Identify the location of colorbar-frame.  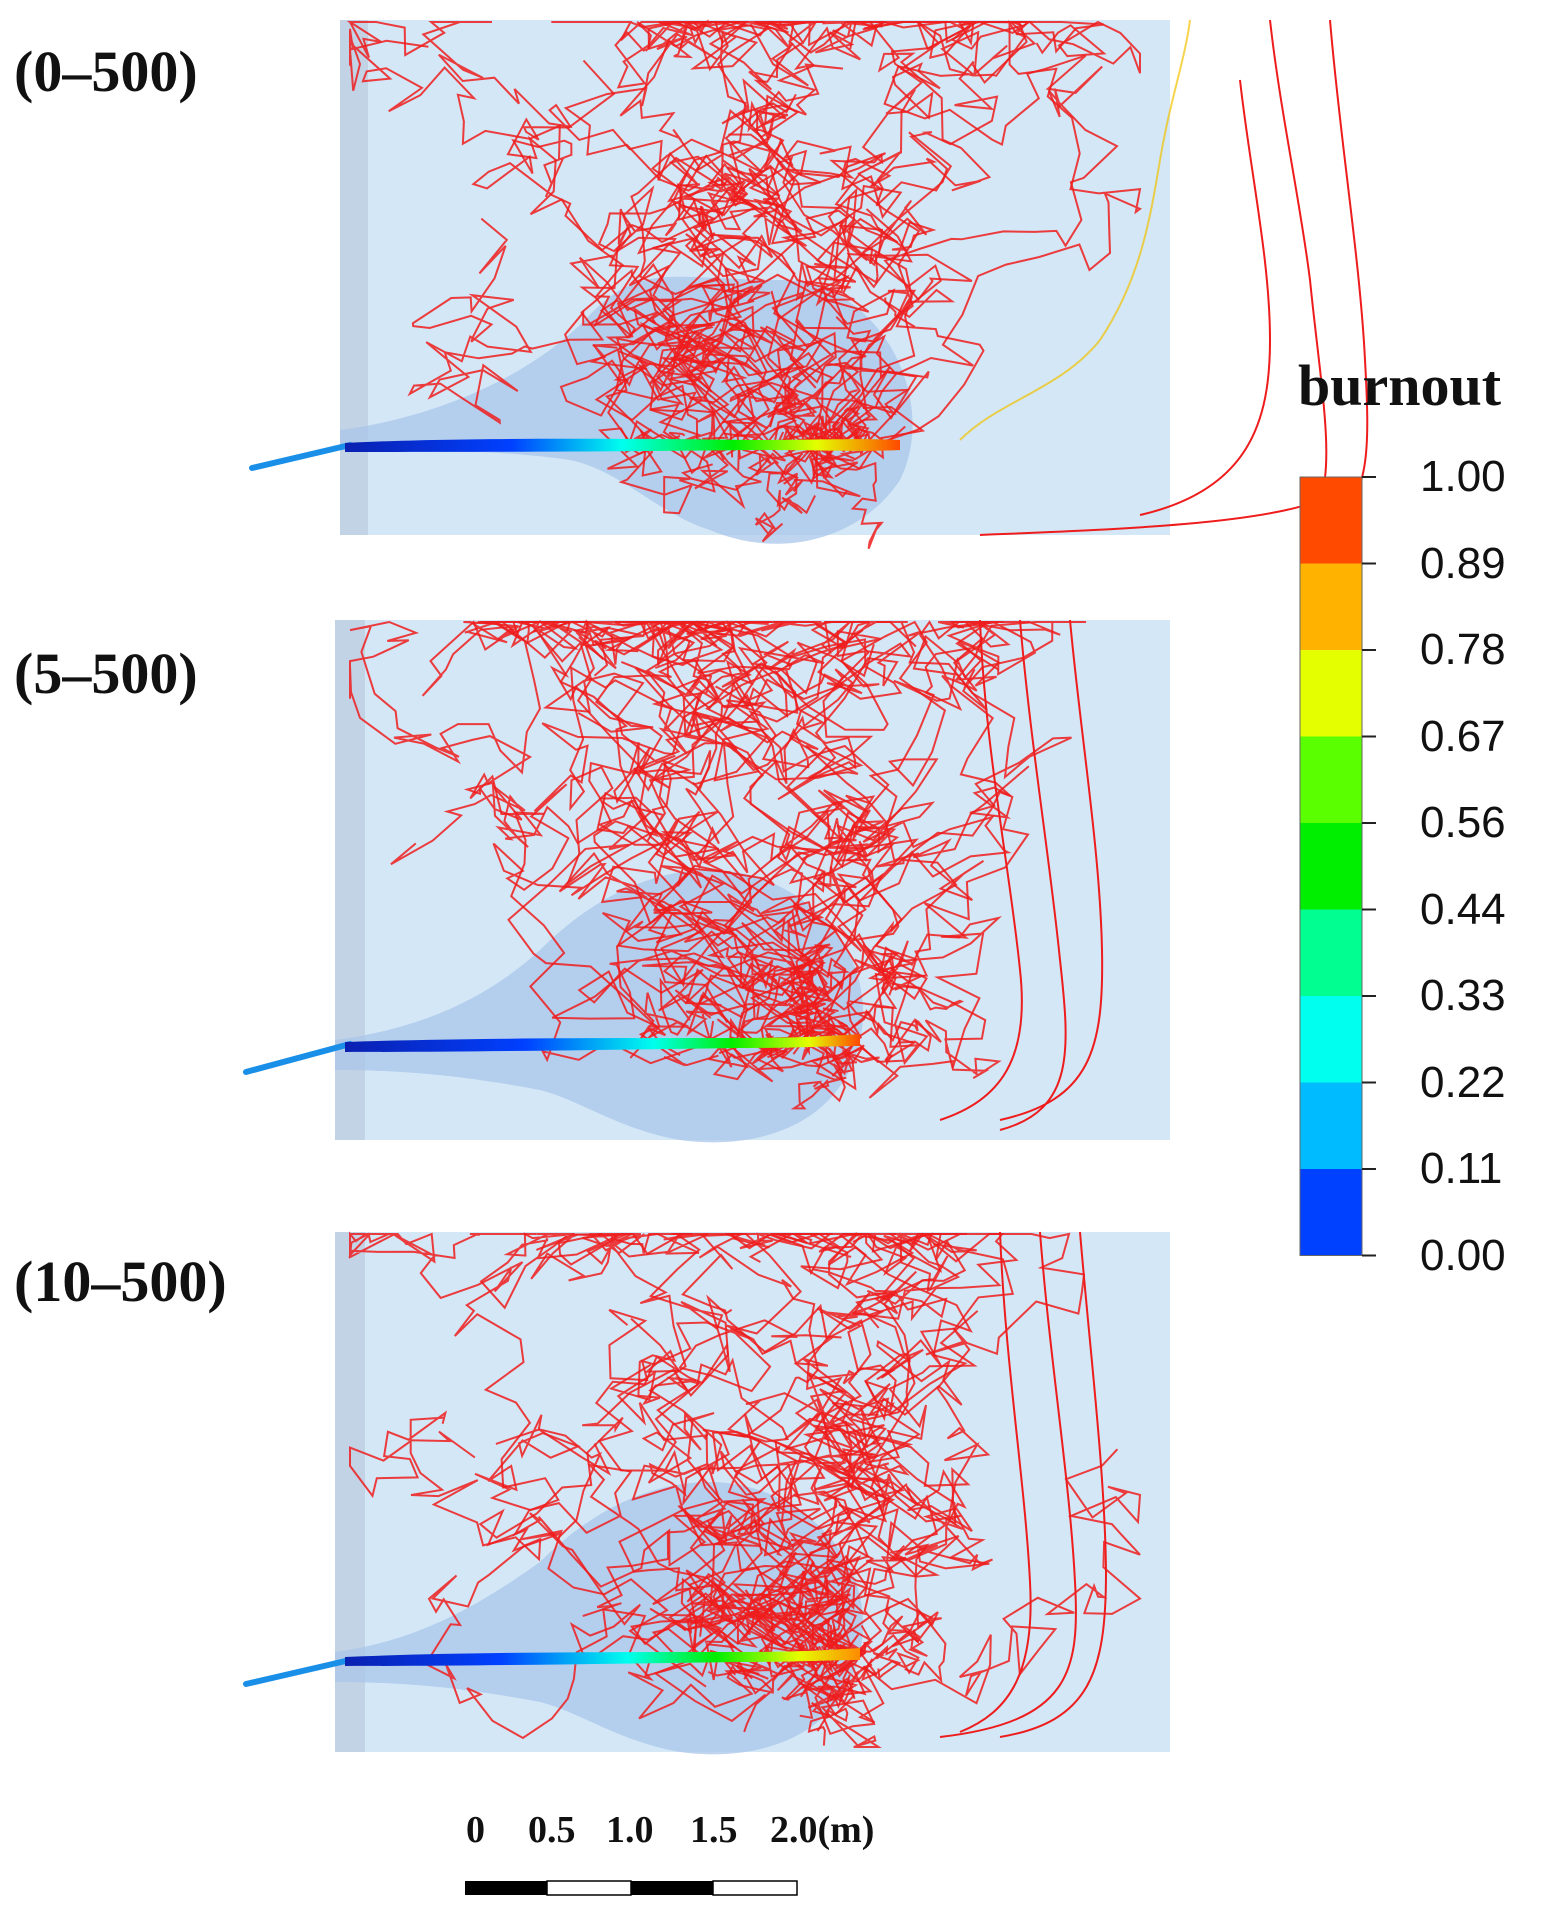
(1331, 866).